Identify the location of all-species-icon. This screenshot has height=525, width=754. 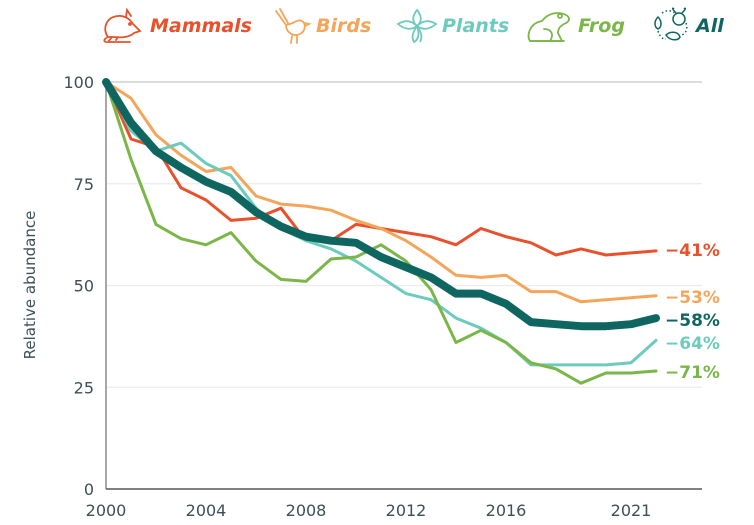
(671, 24).